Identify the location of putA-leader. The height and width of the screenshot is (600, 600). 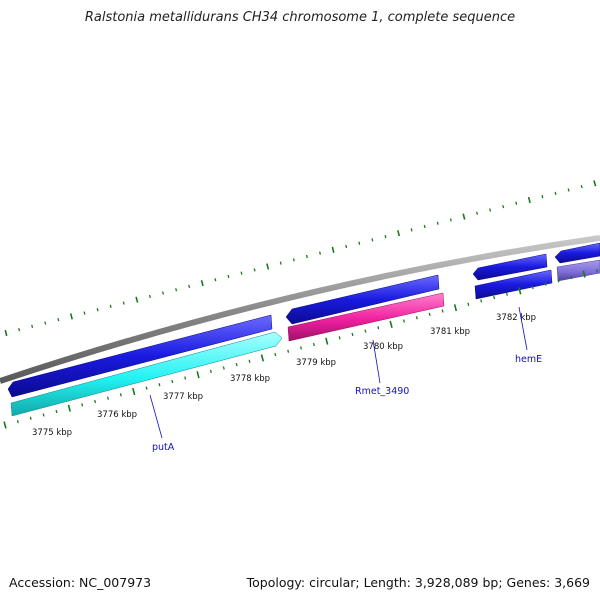
(156, 416).